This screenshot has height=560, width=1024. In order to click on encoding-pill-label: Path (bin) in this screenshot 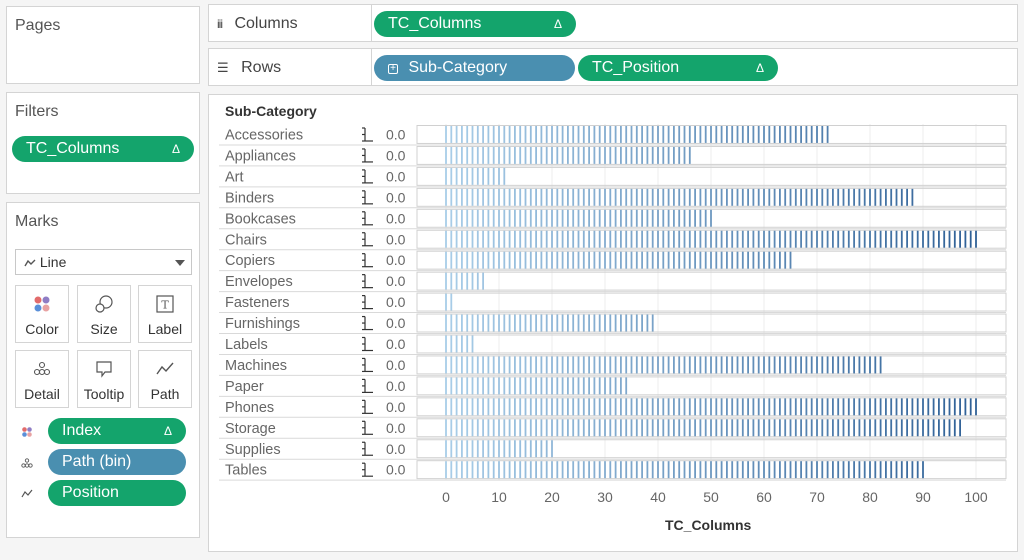, I will do `click(97, 461)`.